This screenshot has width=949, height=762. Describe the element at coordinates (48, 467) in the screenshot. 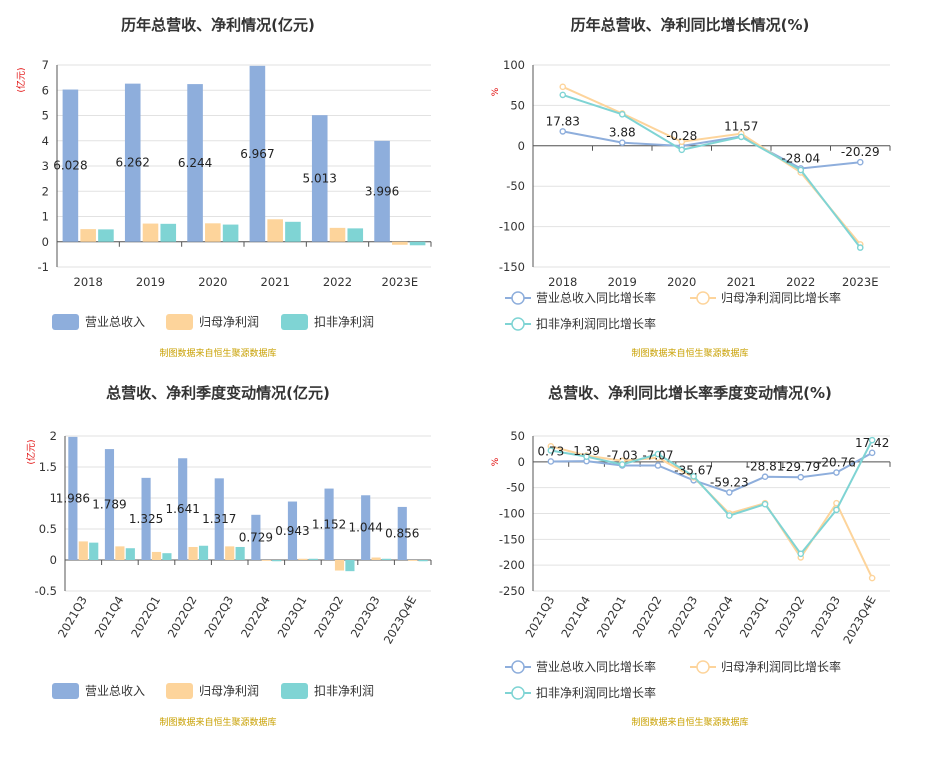

I see `y-tick-label: 1.5` at that location.